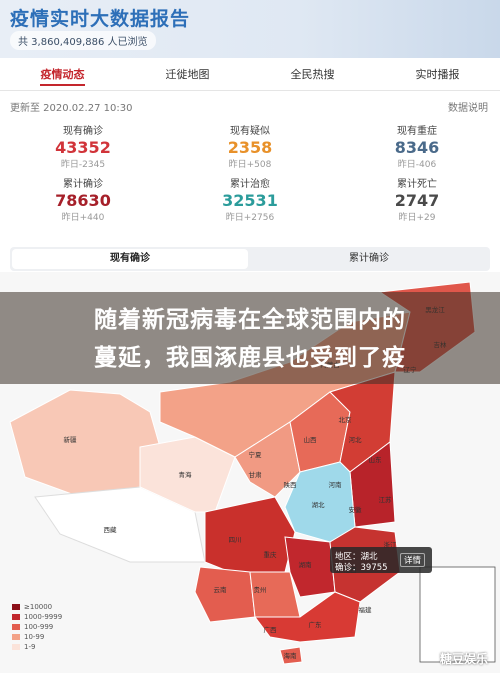 The width and height of the screenshot is (500, 673). Describe the element at coordinates (250, 320) in the screenshot. I see `caption-line: 随着新冠病毒在全球范围内的` at that location.